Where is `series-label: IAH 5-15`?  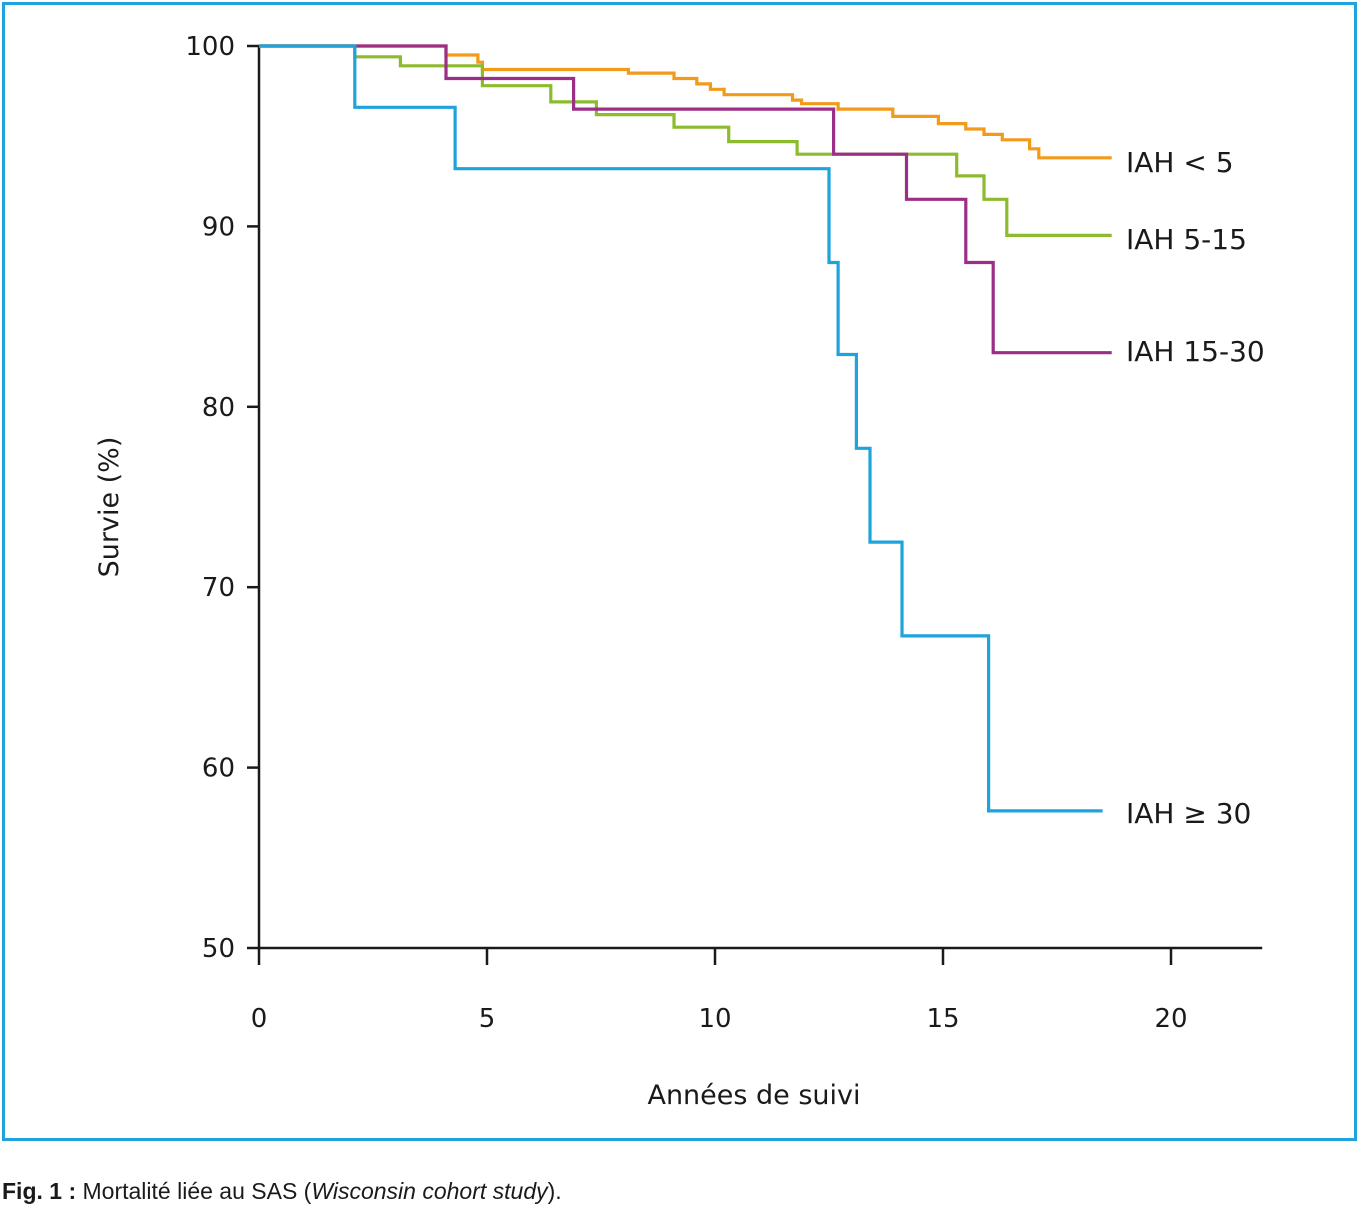 series-label: IAH 5-15 is located at coordinates (1186, 239).